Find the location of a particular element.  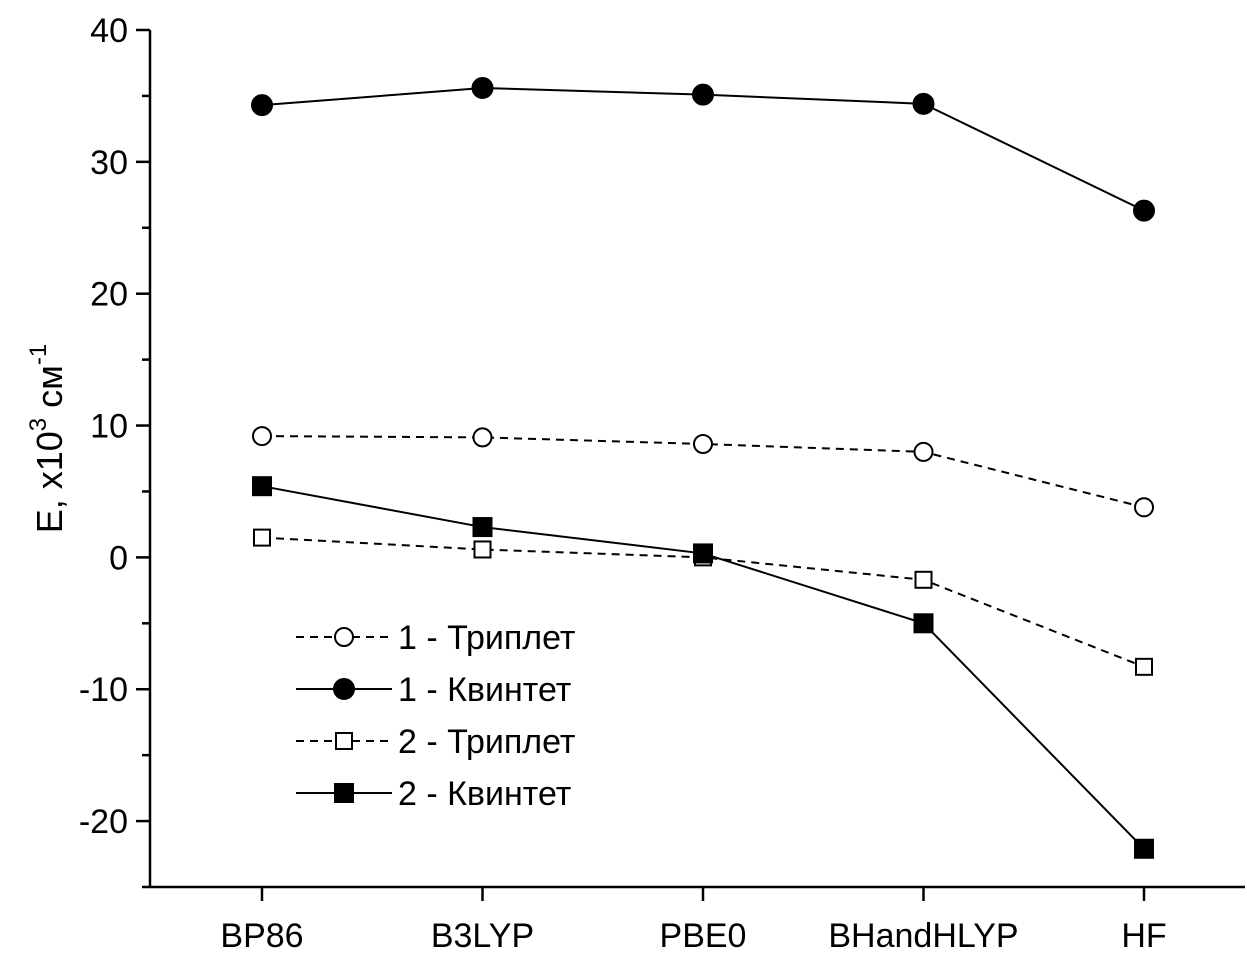

legend-label: 1 - Триплет is located at coordinates (487, 638).